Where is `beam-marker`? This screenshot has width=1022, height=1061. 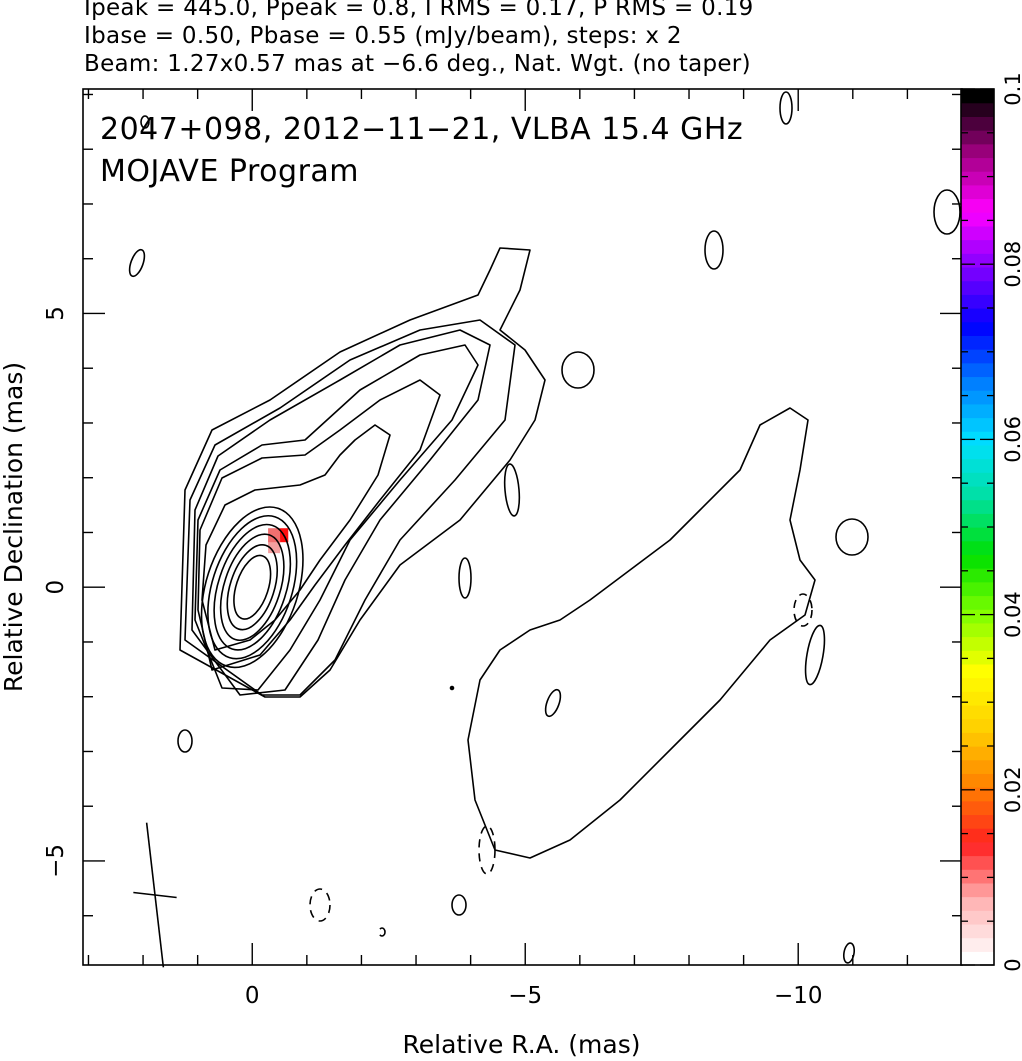 beam-marker is located at coordinates (155, 895).